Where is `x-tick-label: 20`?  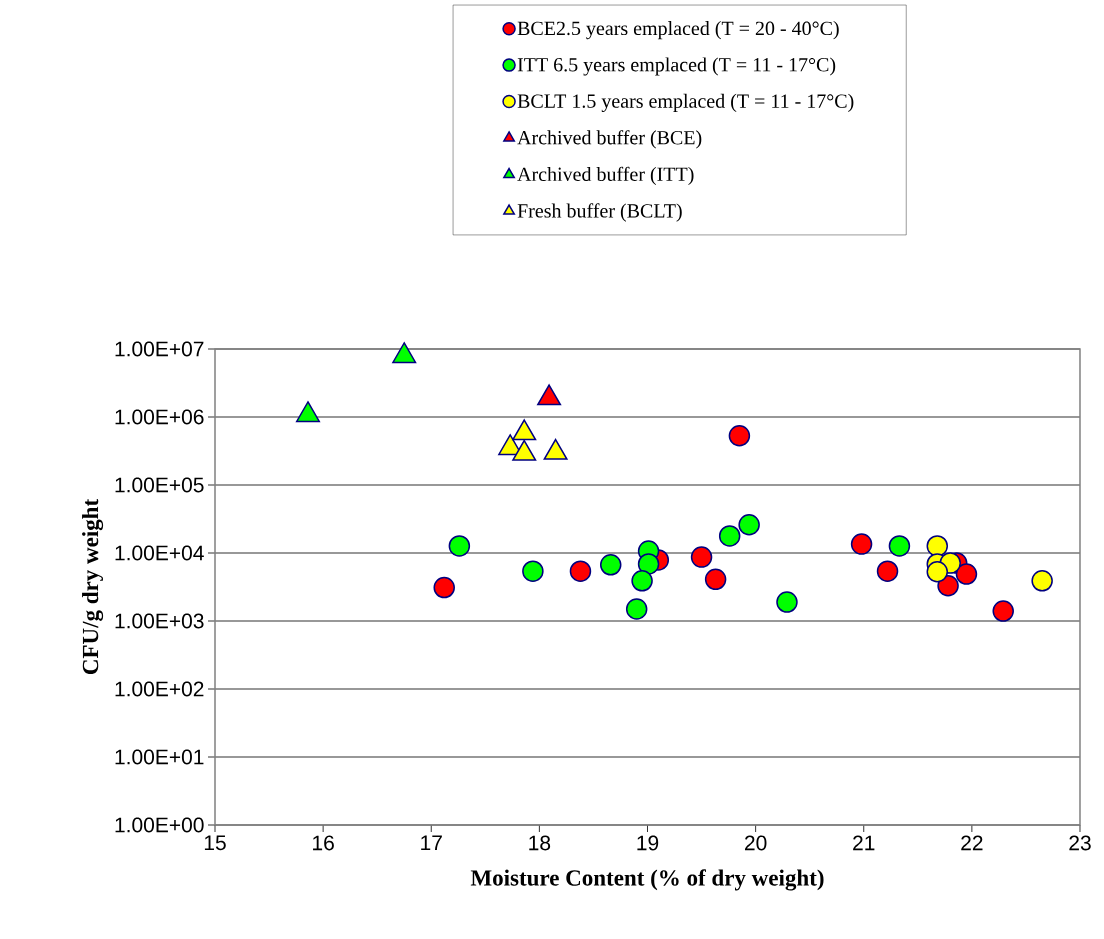
x-tick-label: 20 is located at coordinates (755, 843).